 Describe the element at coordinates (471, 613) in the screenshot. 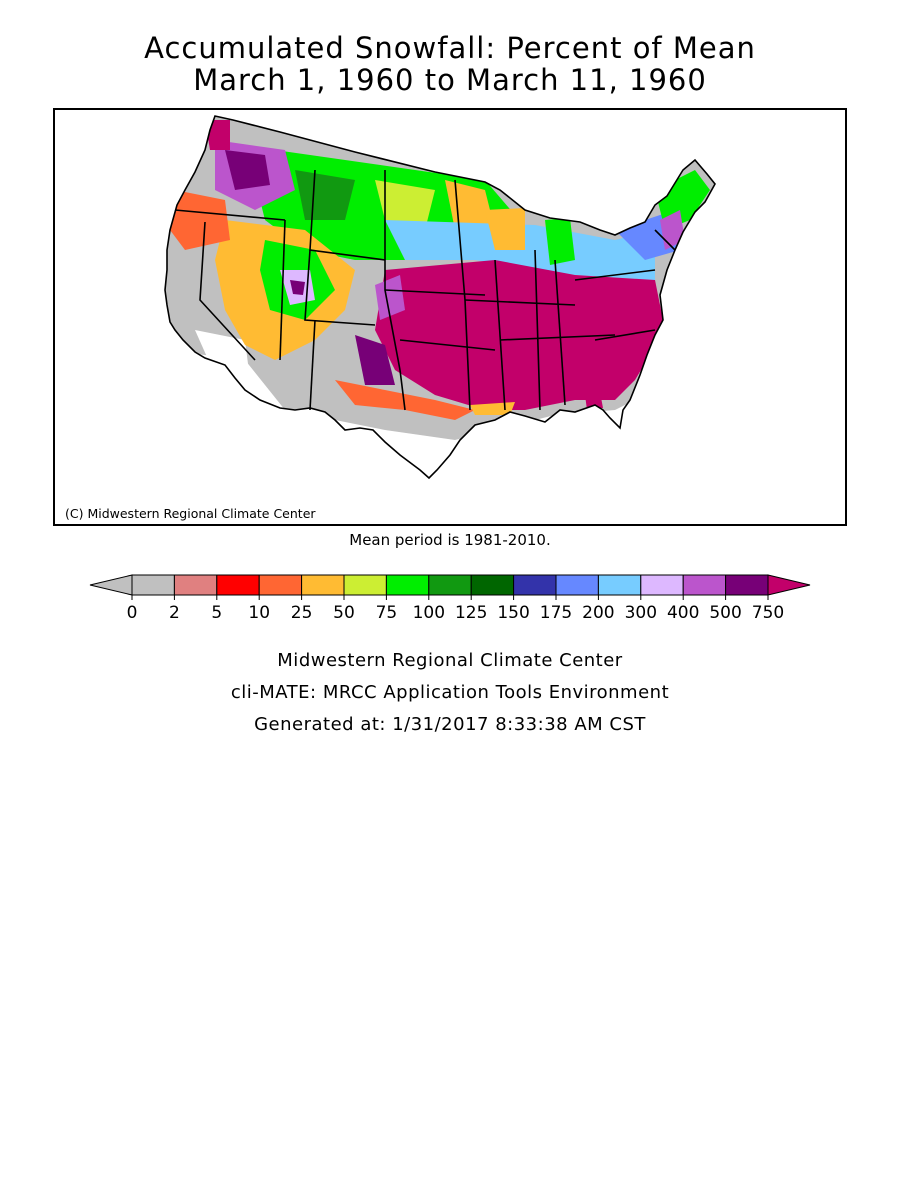

I see `legend-label-125: 125` at that location.